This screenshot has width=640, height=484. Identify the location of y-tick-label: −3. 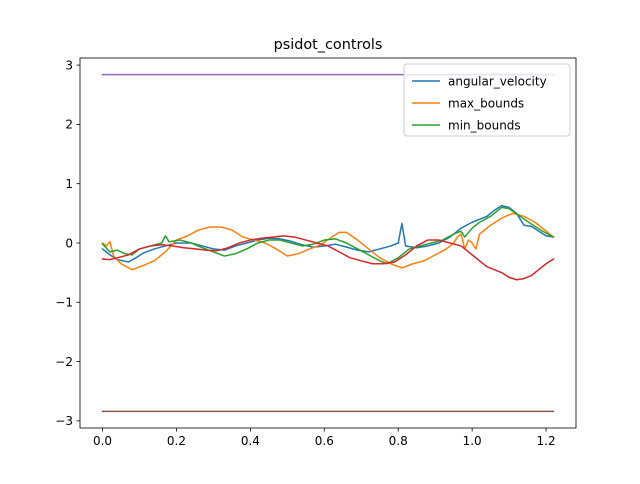
(64, 421).